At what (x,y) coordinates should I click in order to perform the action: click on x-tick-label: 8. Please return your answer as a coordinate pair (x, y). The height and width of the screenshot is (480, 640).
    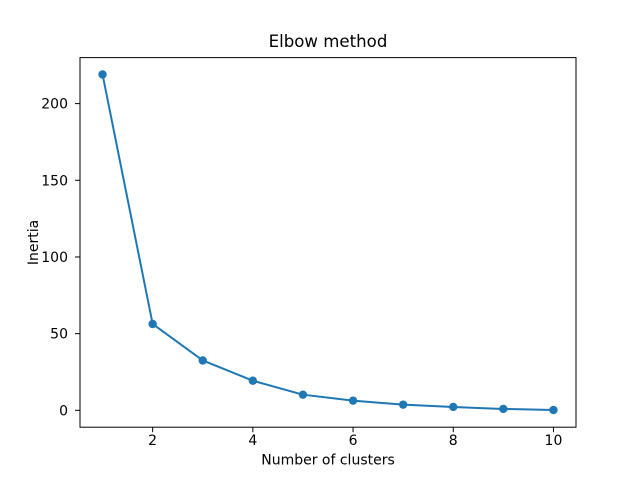
    Looking at the image, I should click on (453, 441).